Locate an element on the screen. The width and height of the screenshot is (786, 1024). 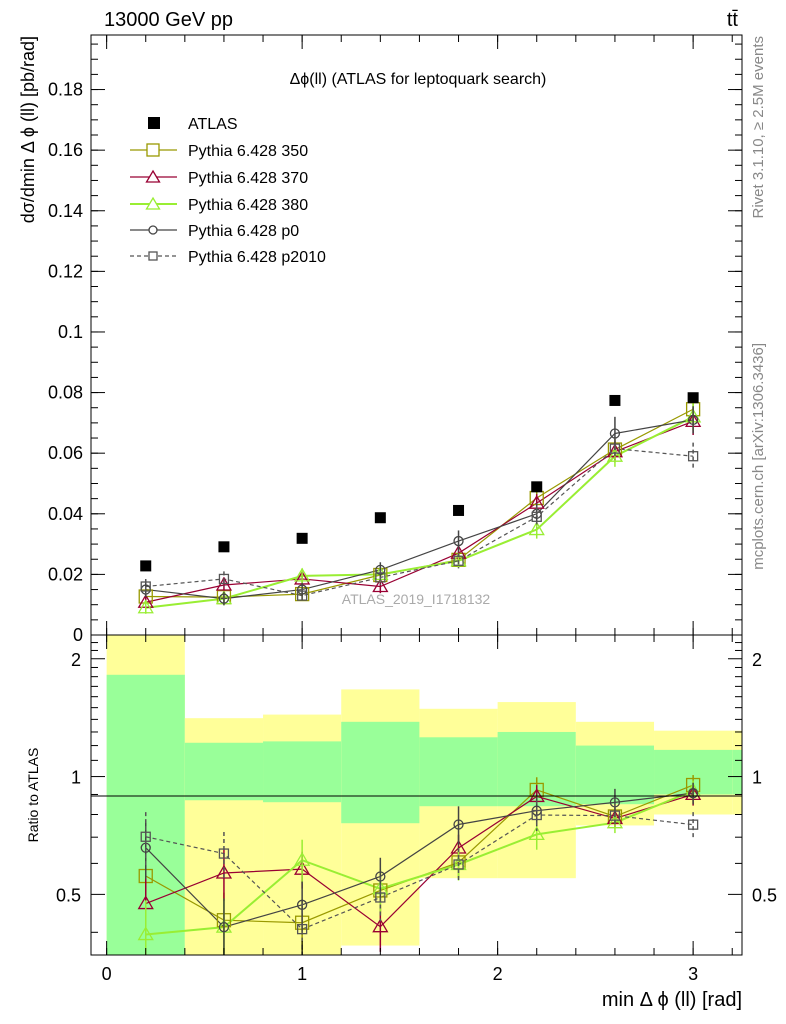
y-tick-label: 0 is located at coordinates (78, 635).